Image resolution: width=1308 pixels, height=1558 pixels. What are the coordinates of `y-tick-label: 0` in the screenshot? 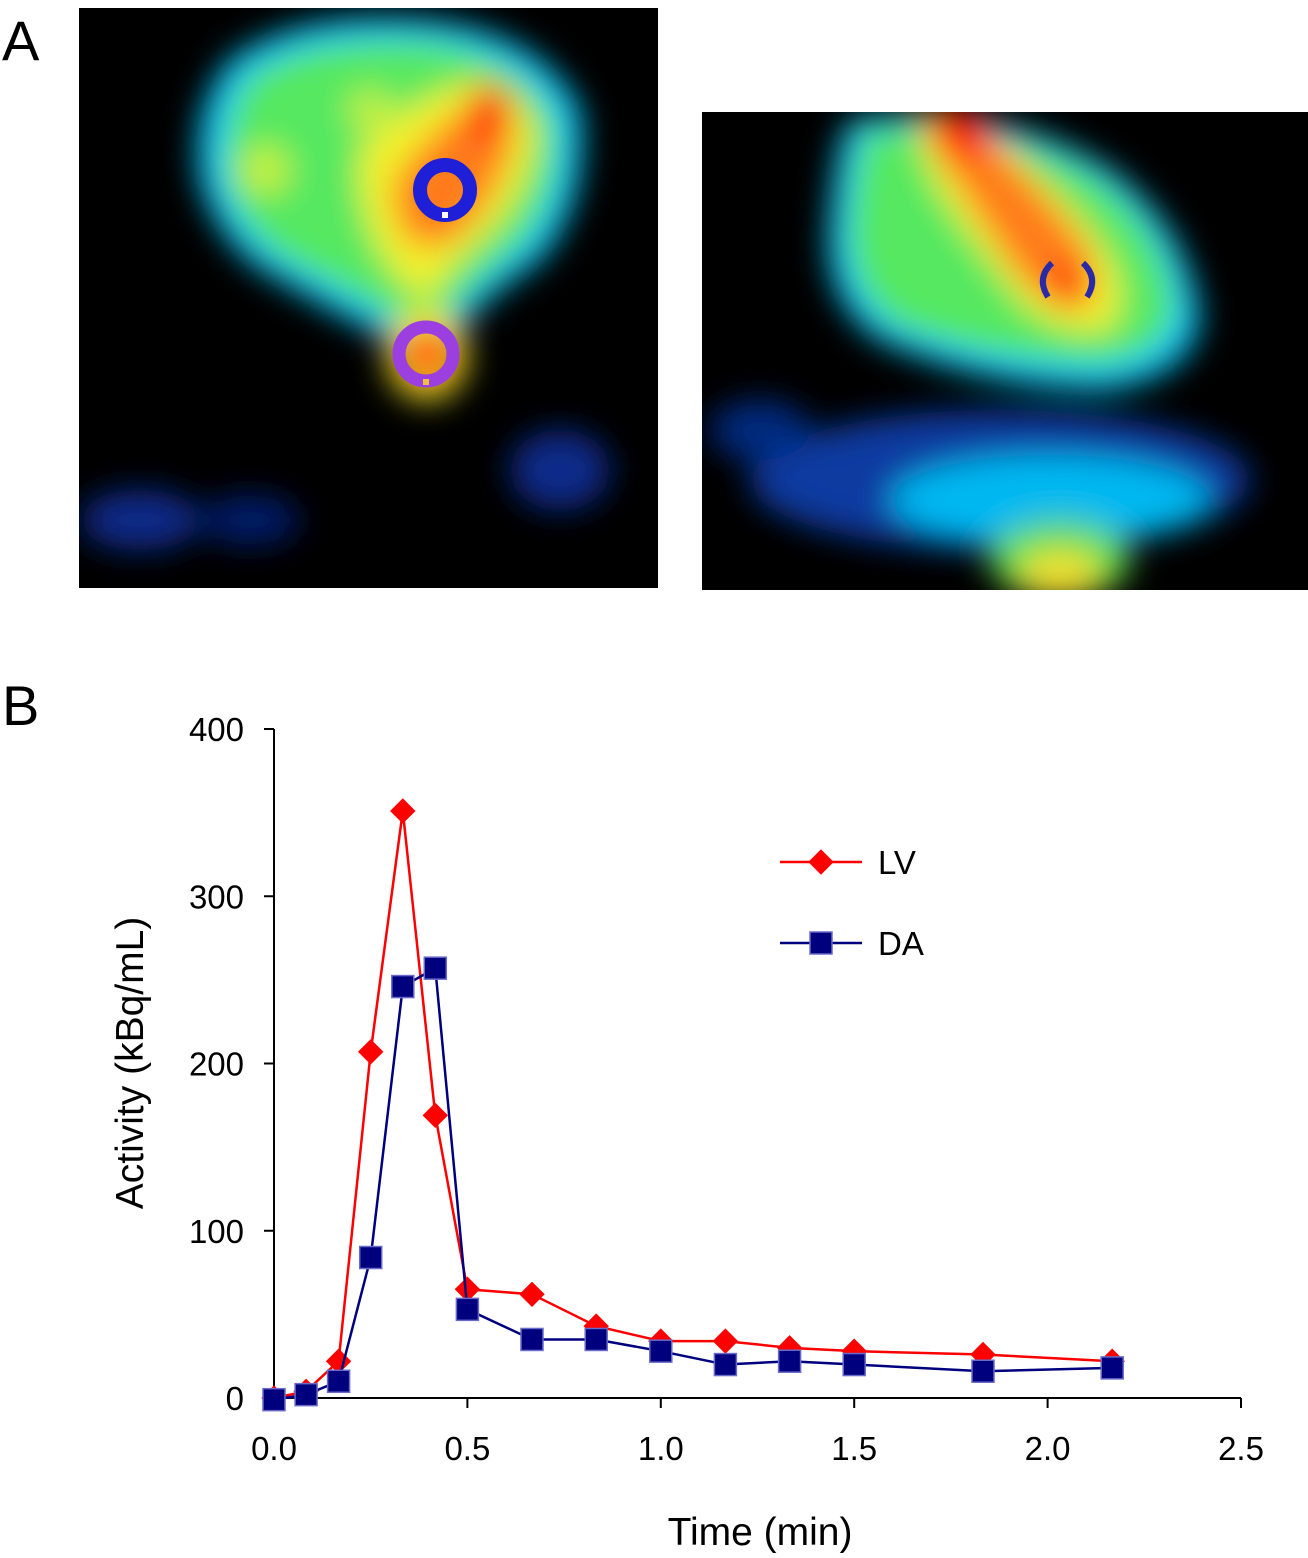 It's located at (235, 1398).